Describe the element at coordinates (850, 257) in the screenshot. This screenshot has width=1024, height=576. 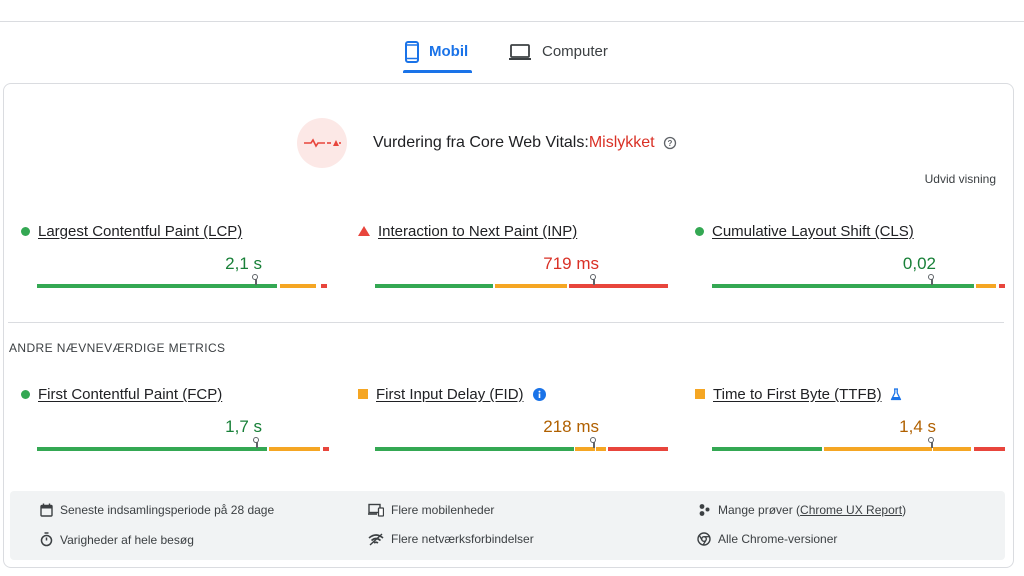
I see `metric-cls: Cumulative Layout Shift (CLS) 0,02` at that location.